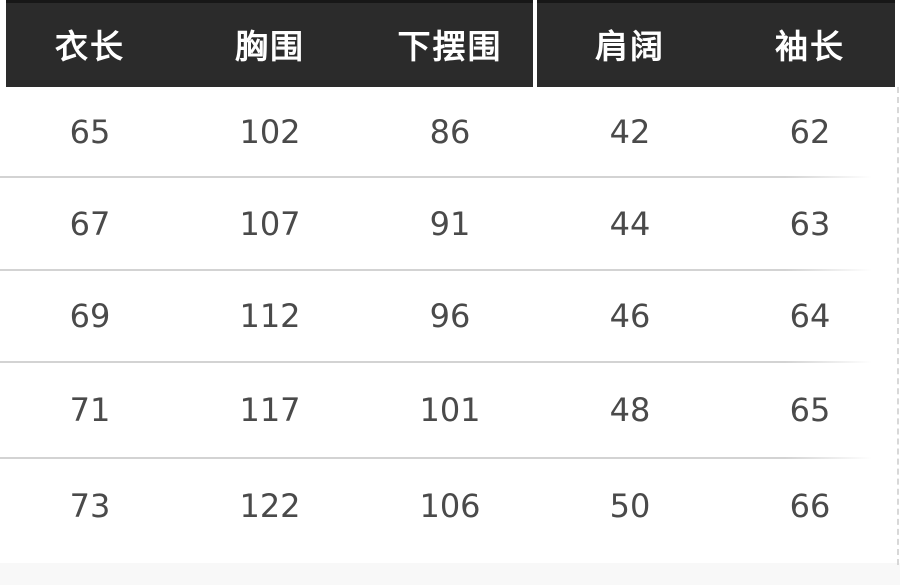  Describe the element at coordinates (716, 43) in the screenshot. I see `header-background-right` at that location.